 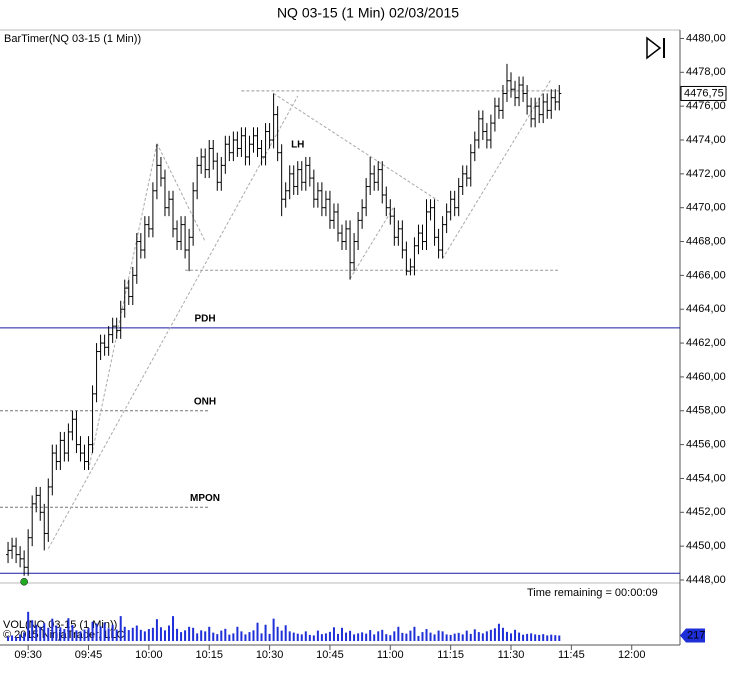 I want to click on reference-label: PDH, so click(x=204, y=318).